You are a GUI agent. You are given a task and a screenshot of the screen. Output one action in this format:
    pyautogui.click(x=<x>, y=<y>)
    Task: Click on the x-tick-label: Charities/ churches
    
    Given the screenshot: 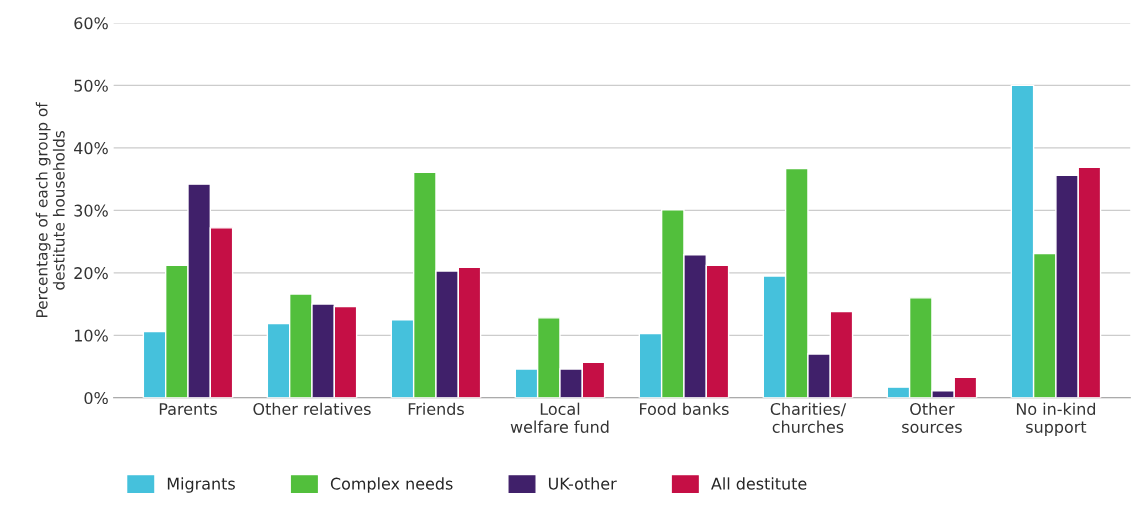 What is the action you would take?
    pyautogui.click(x=808, y=417)
    